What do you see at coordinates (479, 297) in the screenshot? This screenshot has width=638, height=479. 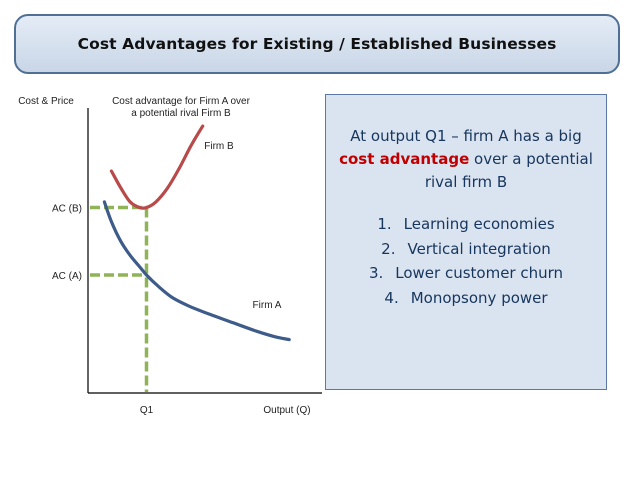 I see `list-item-text: Monopsony power` at bounding box center [479, 297].